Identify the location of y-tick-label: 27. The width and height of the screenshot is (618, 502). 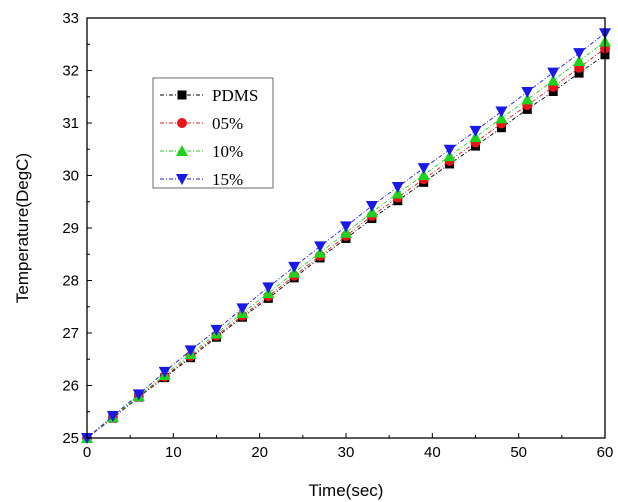
(70, 333).